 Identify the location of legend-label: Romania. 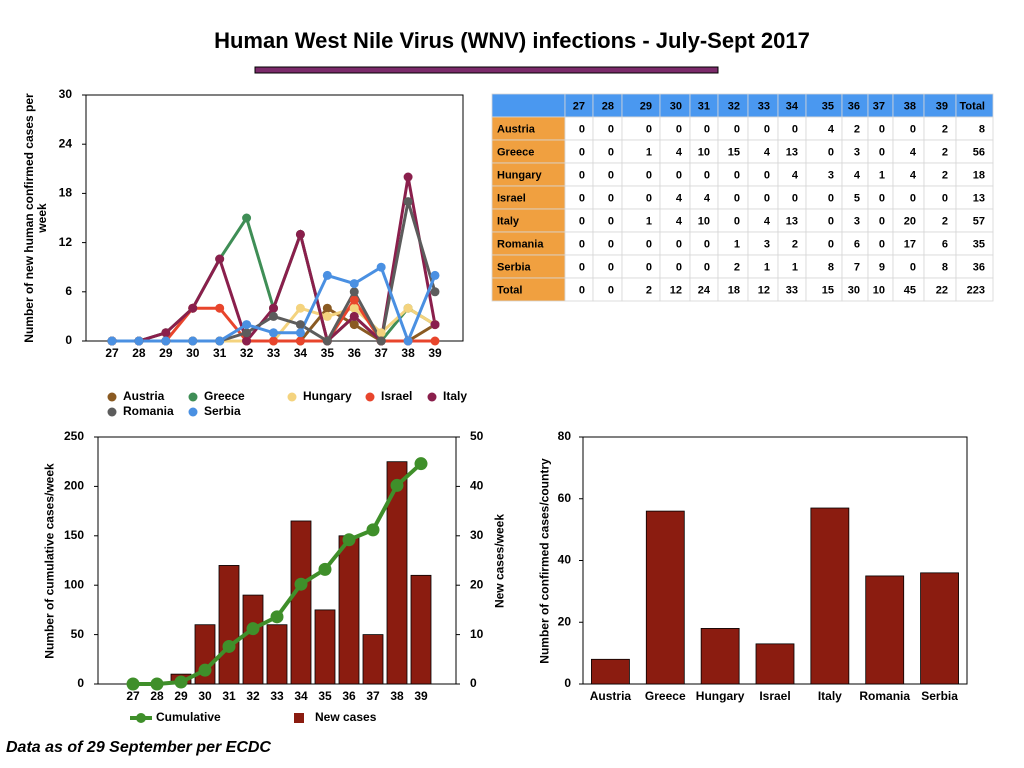
(148, 411).